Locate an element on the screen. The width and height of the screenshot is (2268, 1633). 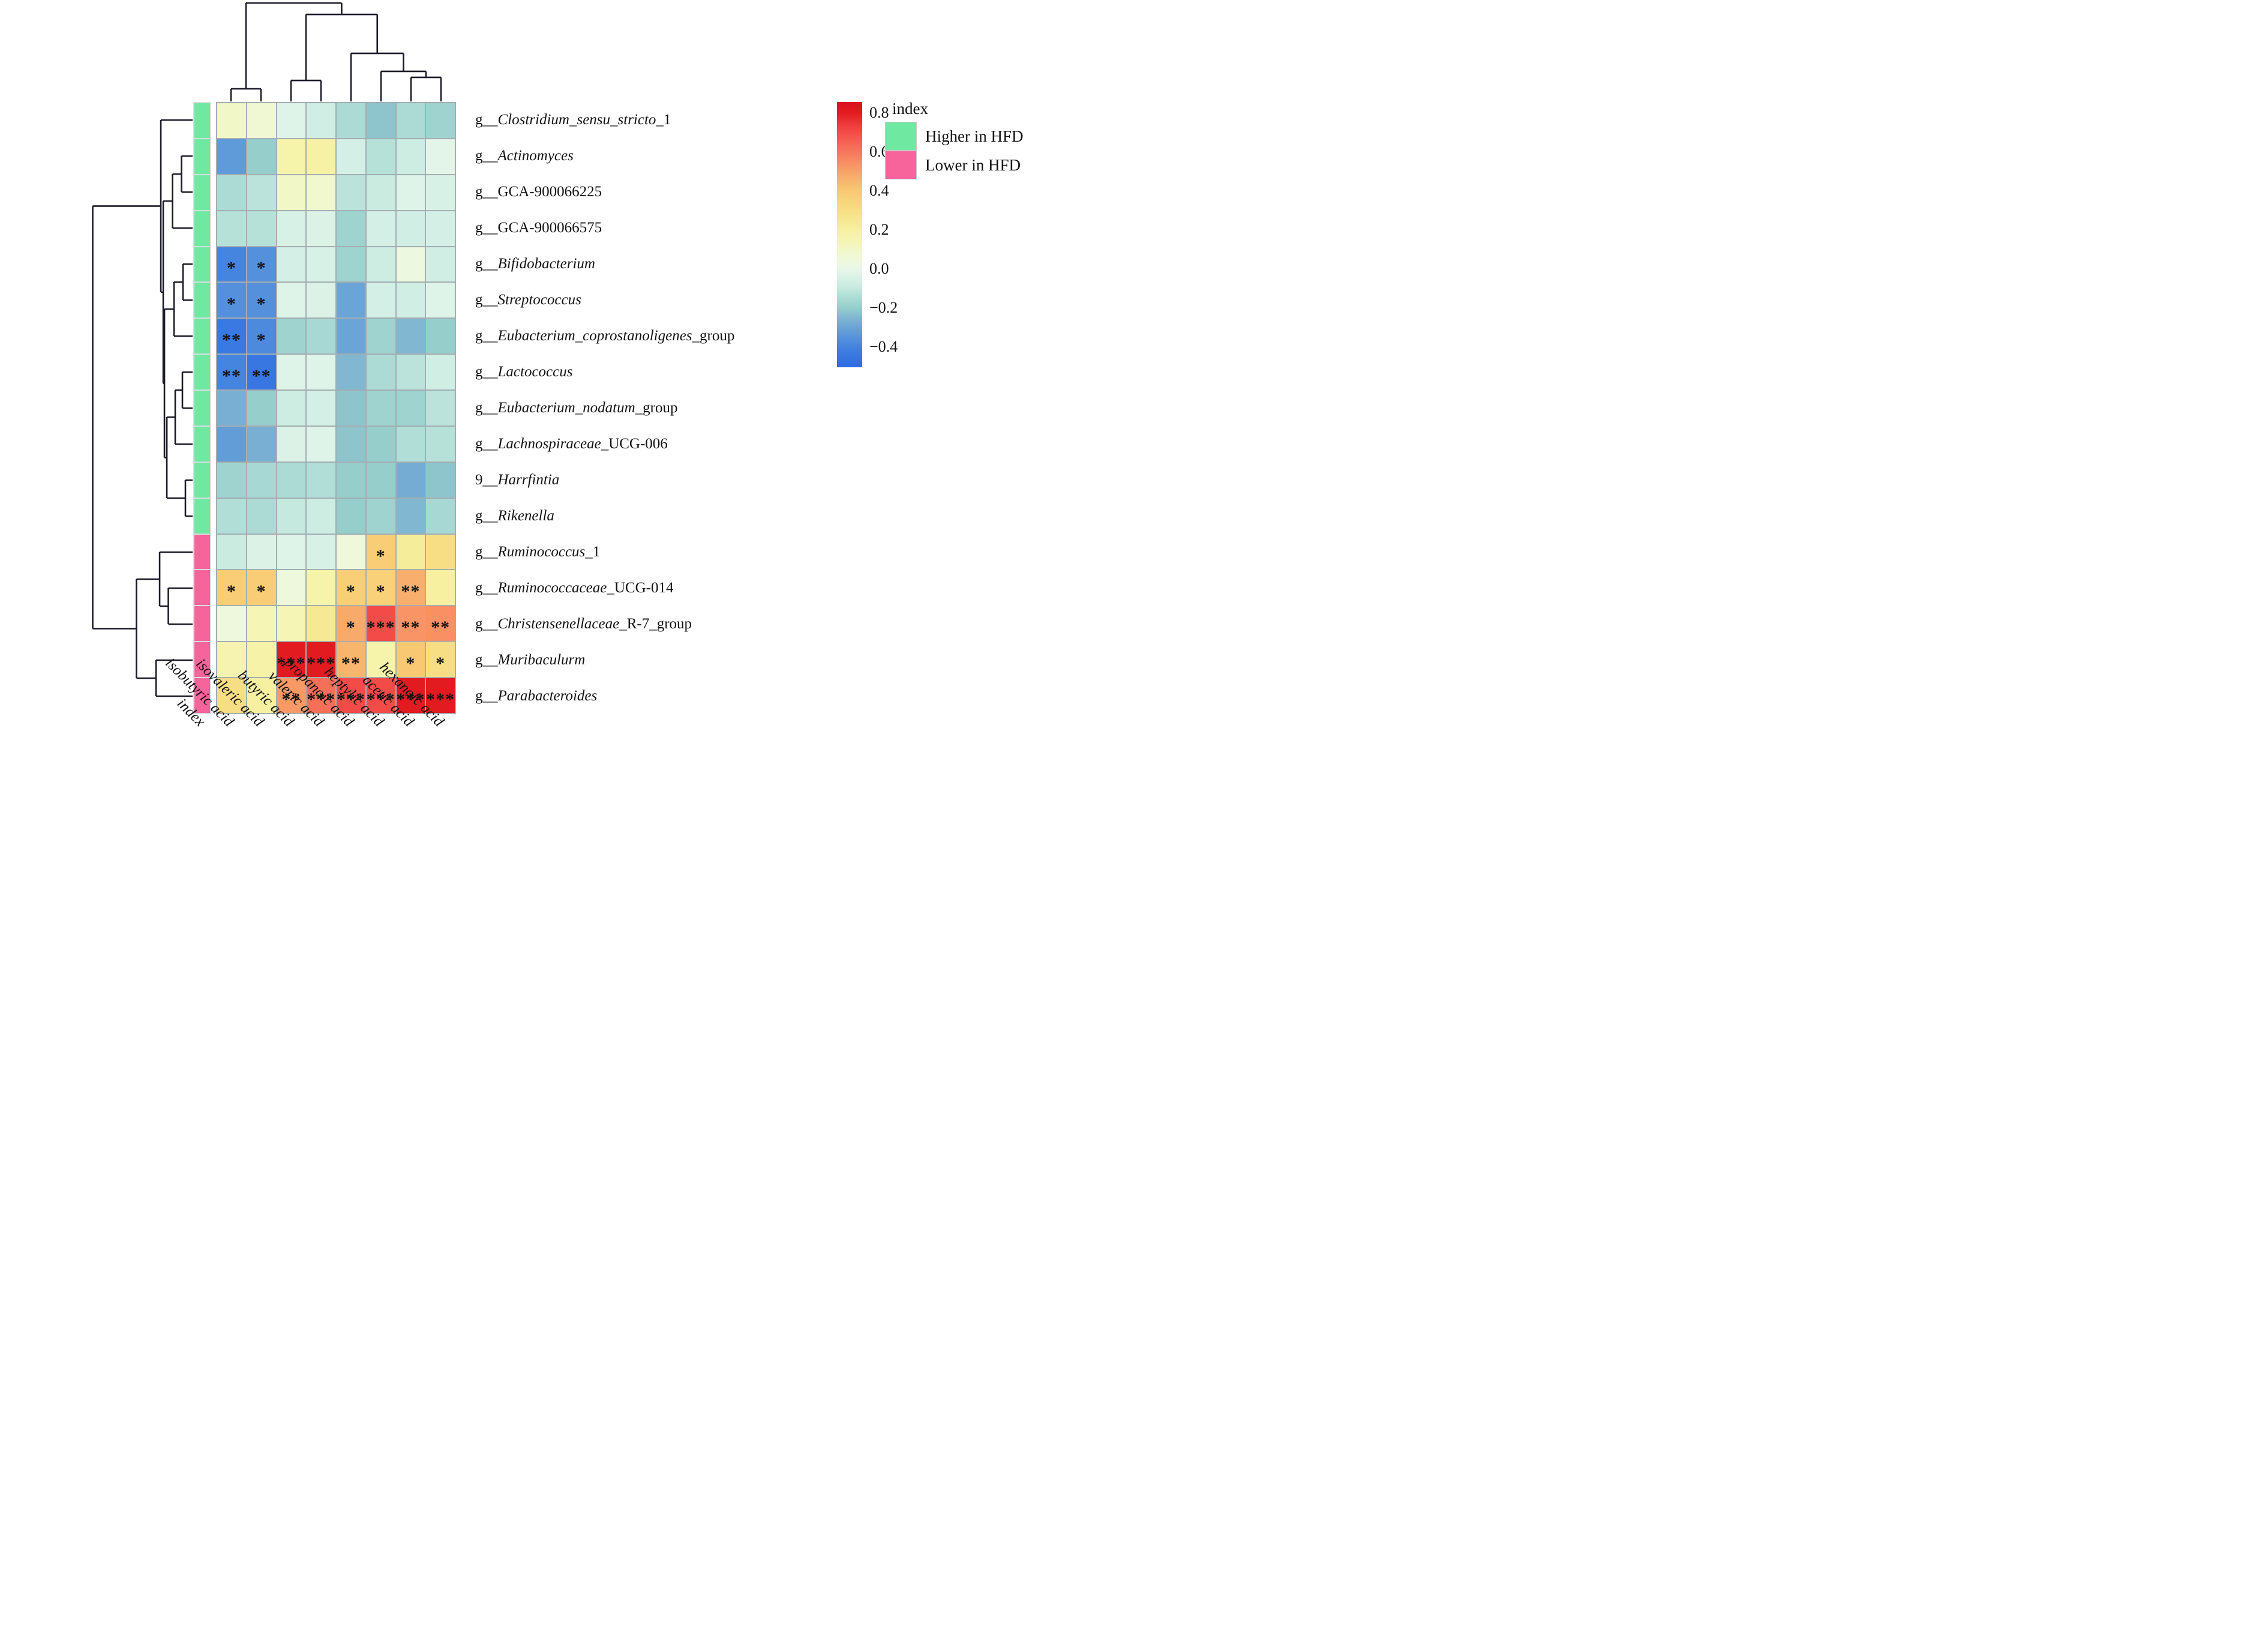
colorbar-tick-label: 0.0 is located at coordinates (879, 268).